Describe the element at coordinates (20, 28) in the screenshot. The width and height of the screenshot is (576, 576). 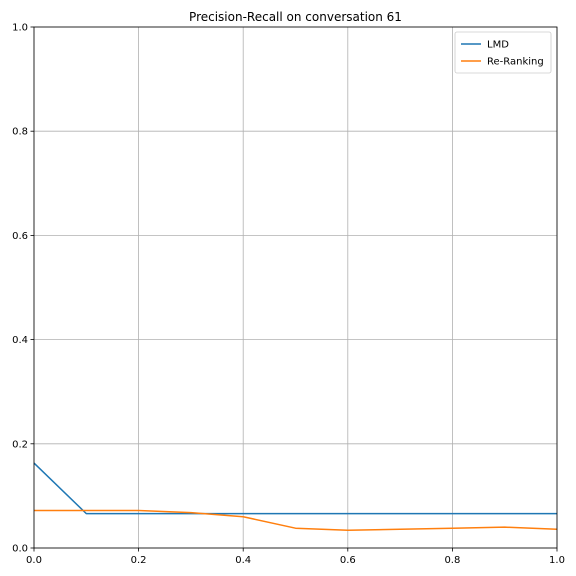
I see `y-tick-label: 1.0` at that location.